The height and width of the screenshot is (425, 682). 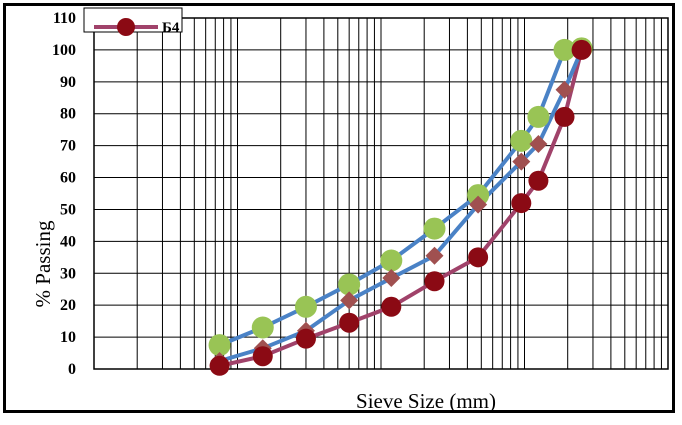 I want to click on x-axis-label: Sieve Size (mm), so click(x=426, y=401).